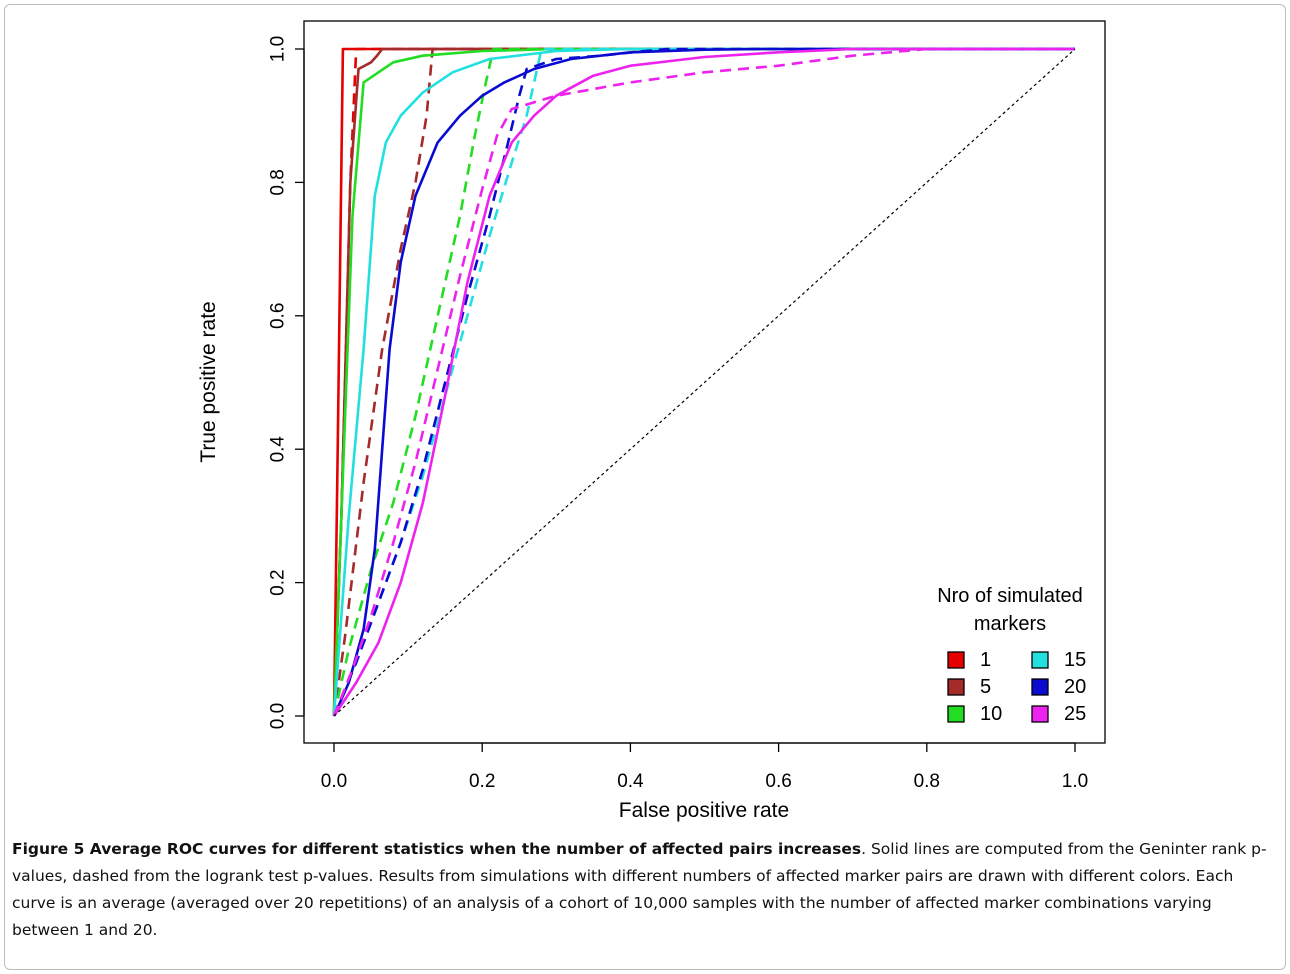 The width and height of the screenshot is (1290, 974). I want to click on x-tick-label: 0.4, so click(630, 781).